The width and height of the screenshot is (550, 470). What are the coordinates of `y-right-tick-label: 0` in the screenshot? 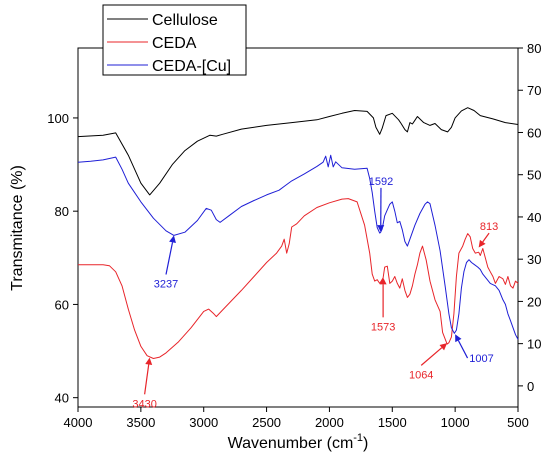 It's located at (530, 386).